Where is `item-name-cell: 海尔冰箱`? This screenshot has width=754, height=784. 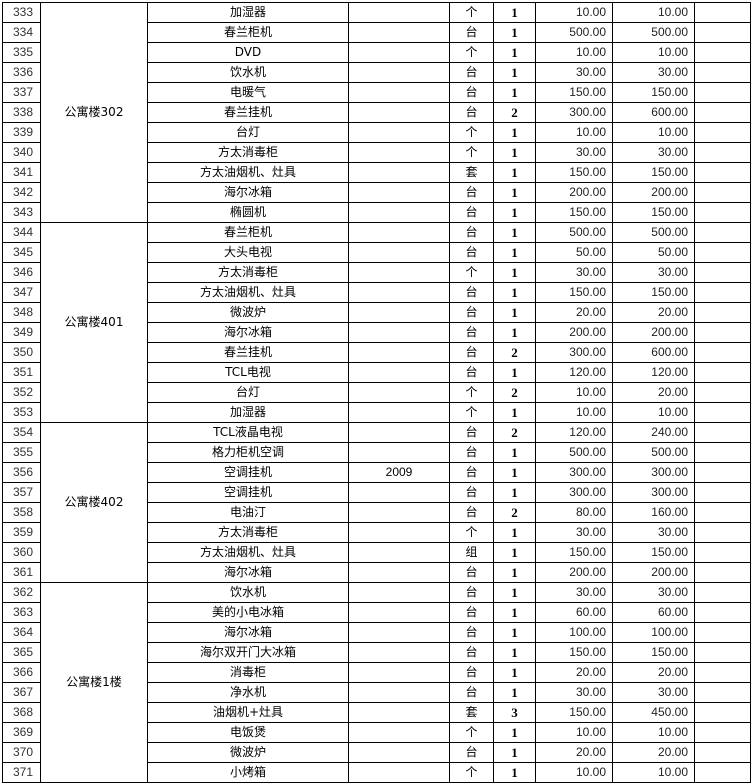
item-name-cell: 海尔冰箱 is located at coordinates (248, 192).